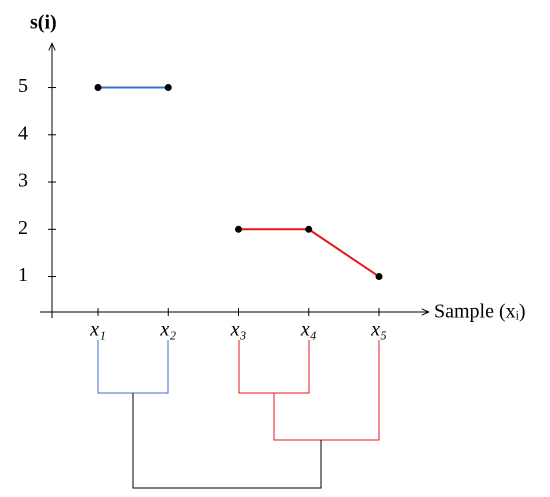  I want to click on series-line, so click(309, 253).